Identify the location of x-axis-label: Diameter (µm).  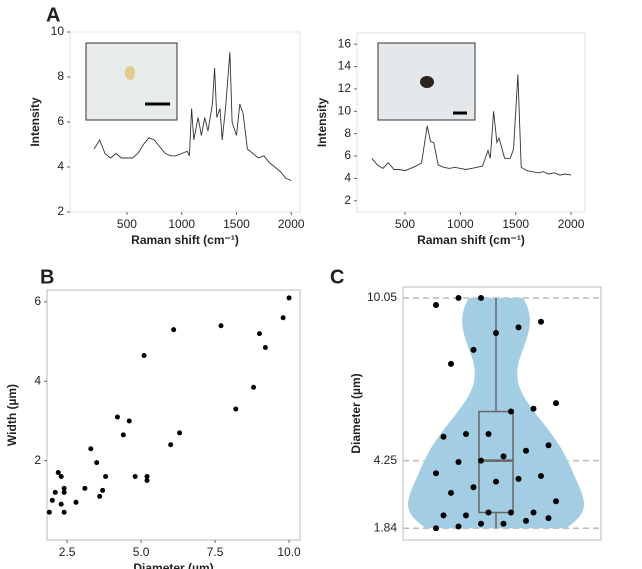
(173, 565).